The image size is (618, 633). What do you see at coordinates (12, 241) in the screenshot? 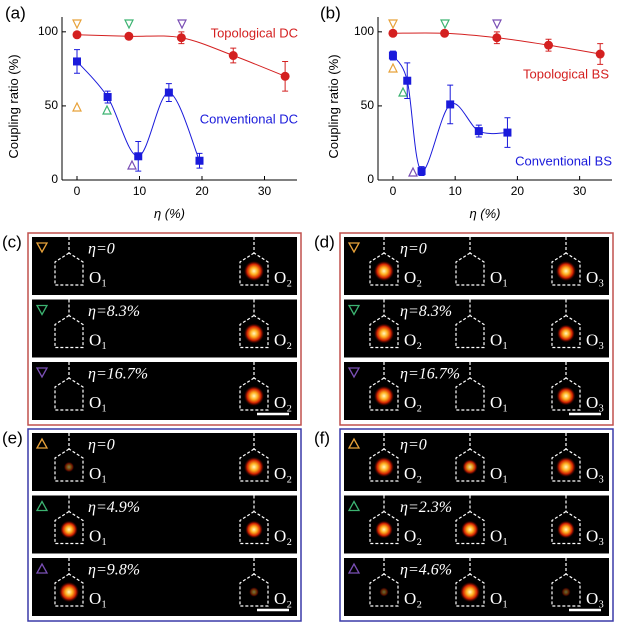
I see `panel-label: (c)` at bounding box center [12, 241].